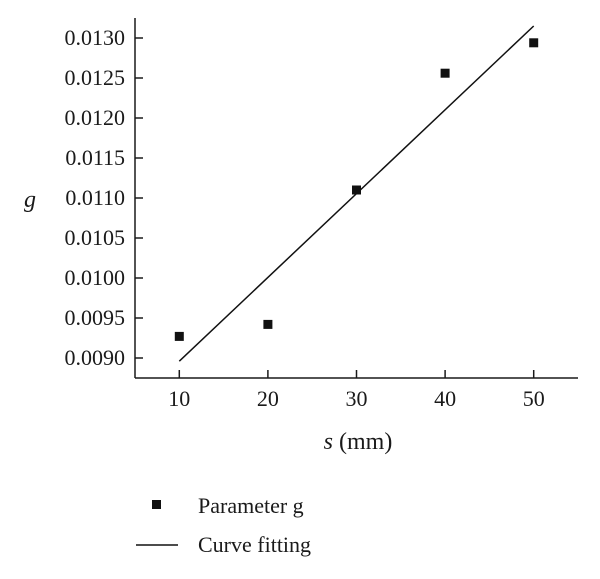  Describe the element at coordinates (251, 505) in the screenshot. I see `legend-label-parameter-g: Parameter g` at that location.